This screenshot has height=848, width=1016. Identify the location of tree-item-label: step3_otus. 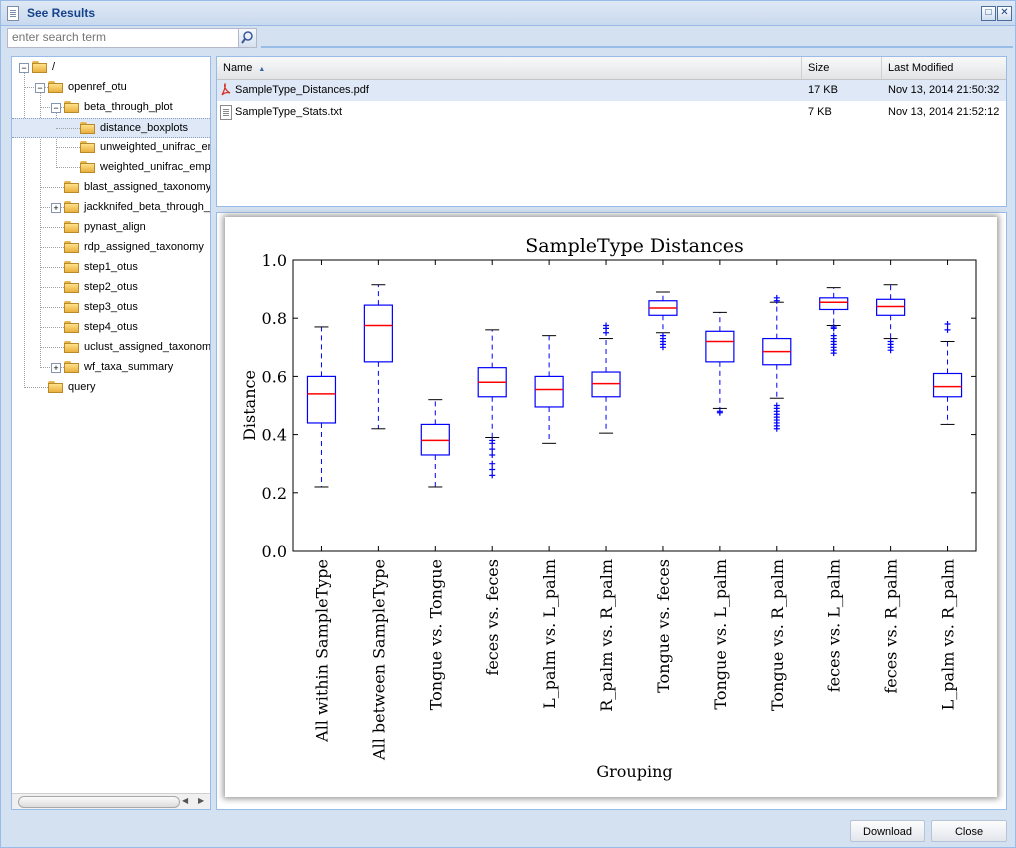
(111, 307).